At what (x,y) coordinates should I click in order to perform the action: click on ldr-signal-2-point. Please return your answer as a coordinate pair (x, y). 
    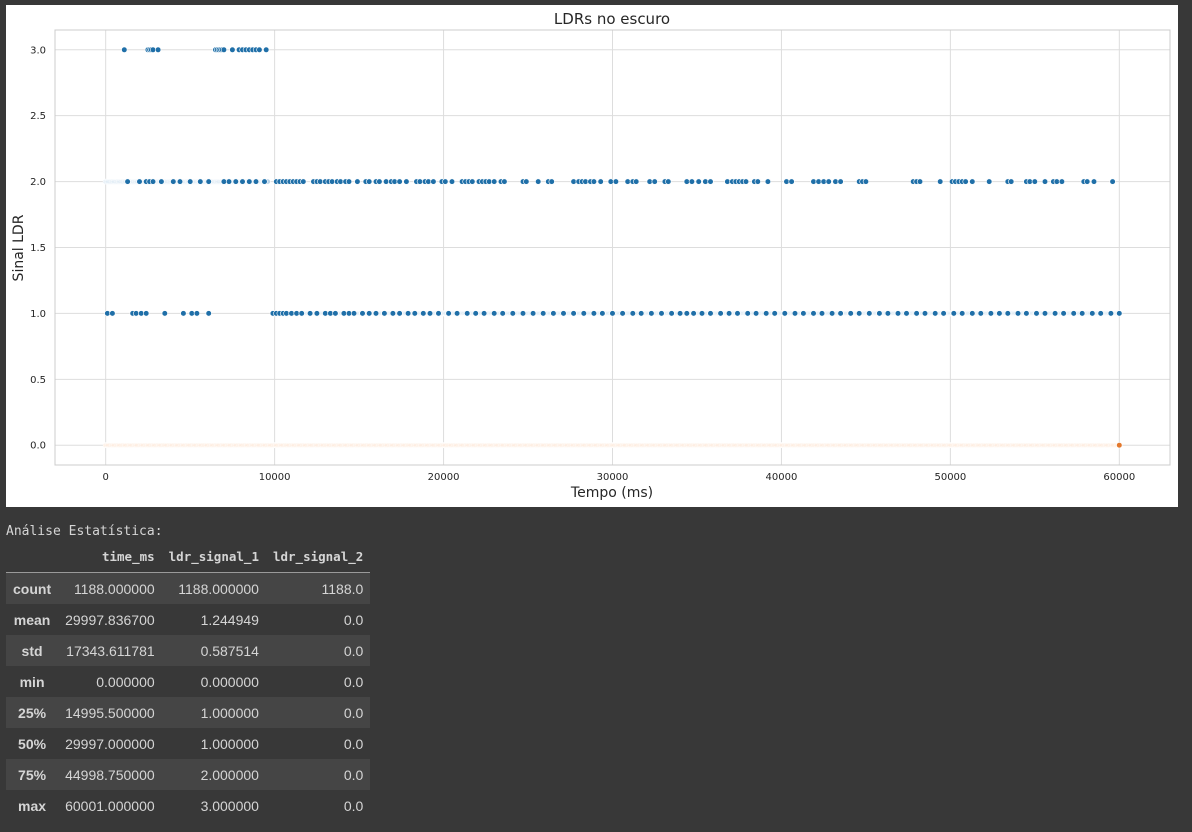
    Looking at the image, I should click on (1119, 445).